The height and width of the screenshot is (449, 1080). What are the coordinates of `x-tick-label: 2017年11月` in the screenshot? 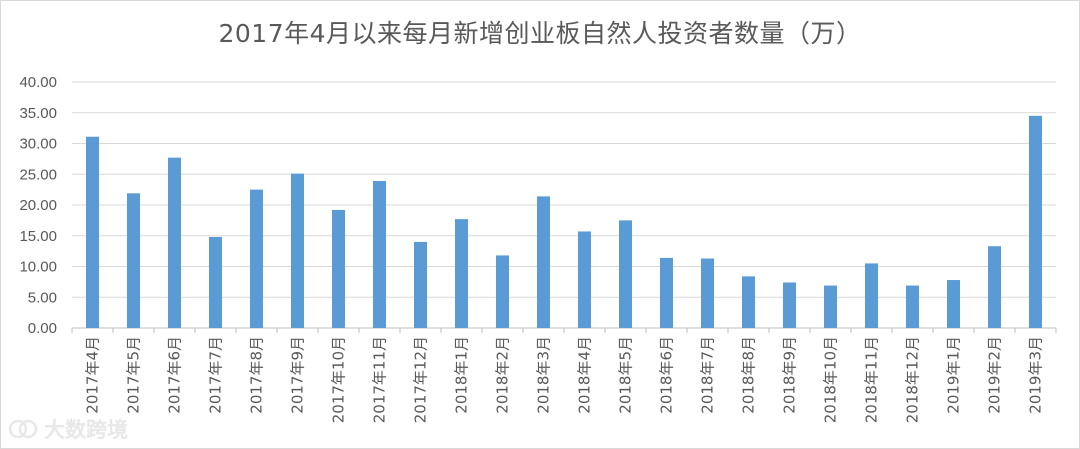 It's located at (380, 379).